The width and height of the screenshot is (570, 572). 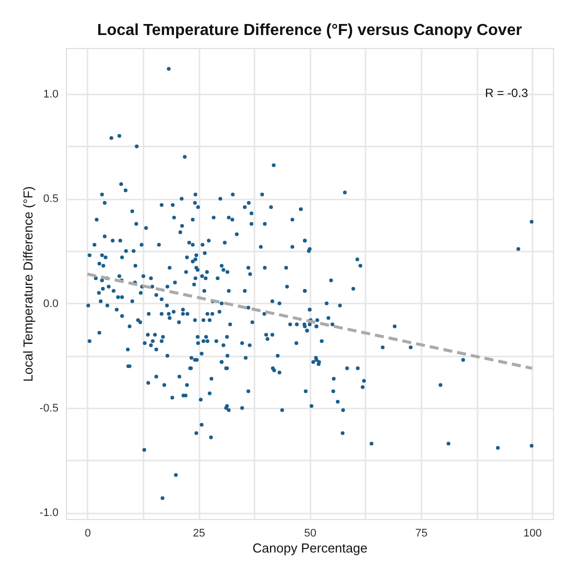 I want to click on y-tick-label: 0.5, so click(x=50, y=199).